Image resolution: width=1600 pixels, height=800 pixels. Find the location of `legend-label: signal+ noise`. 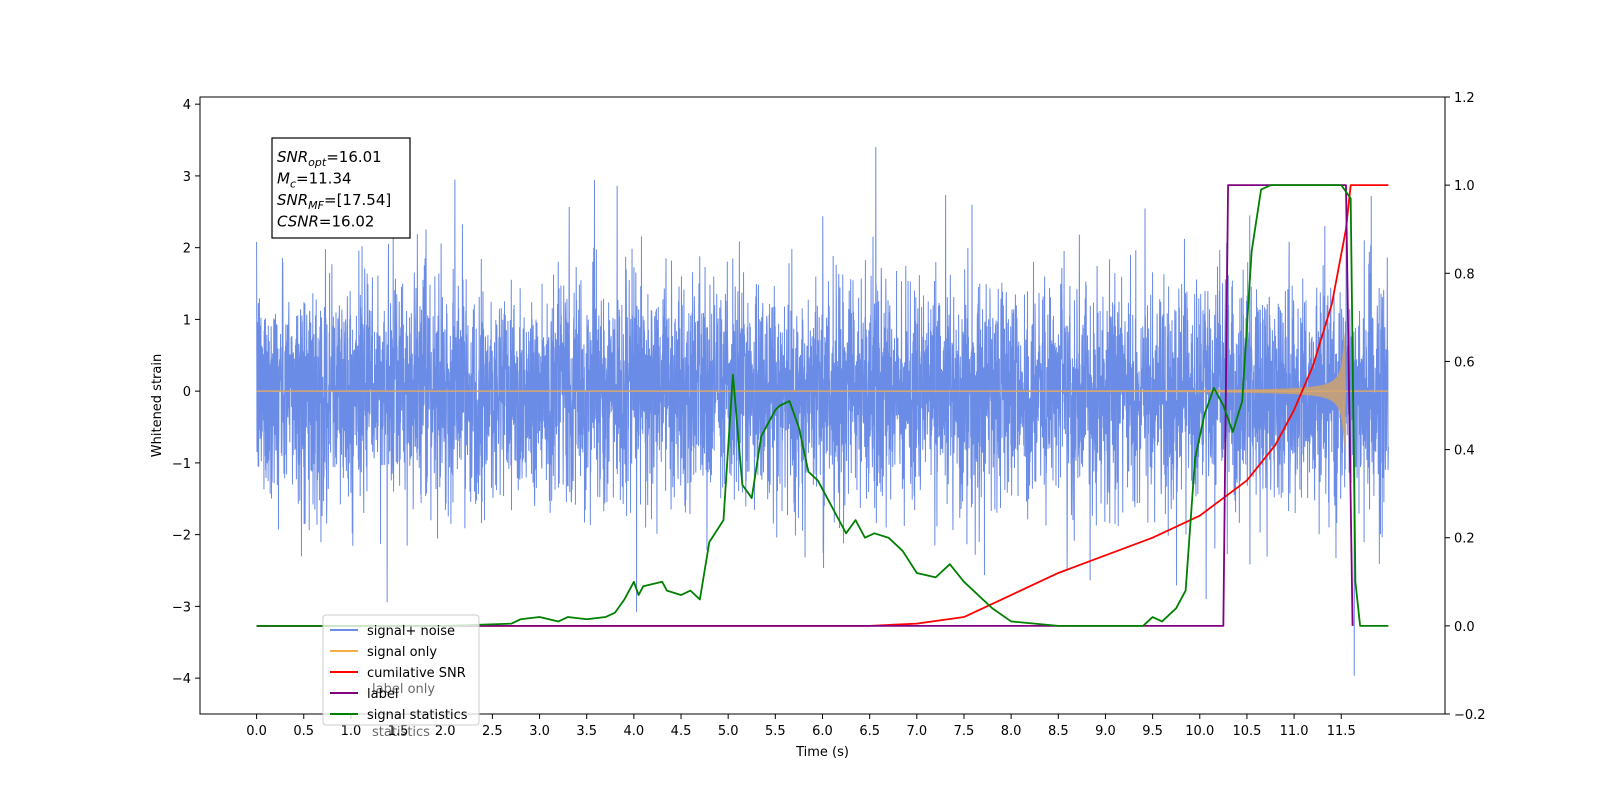

legend-label: signal+ noise is located at coordinates (411, 631).